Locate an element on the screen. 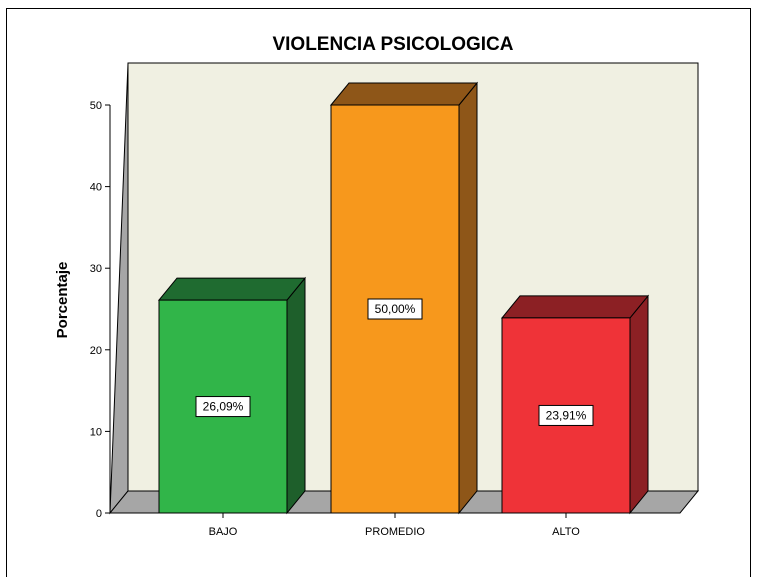  bar-alto is located at coordinates (575, 404).